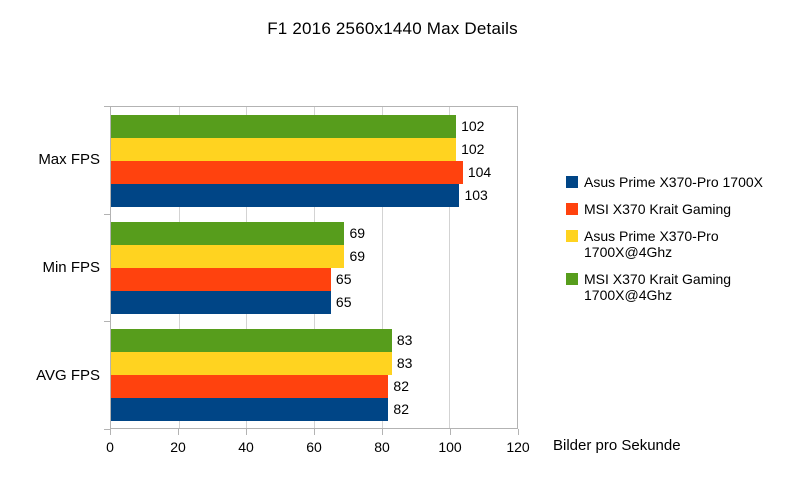 The height and width of the screenshot is (486, 785). Describe the element at coordinates (392, 28) in the screenshot. I see `chart-title: F1 2016 2560x1440 Max Details` at that location.